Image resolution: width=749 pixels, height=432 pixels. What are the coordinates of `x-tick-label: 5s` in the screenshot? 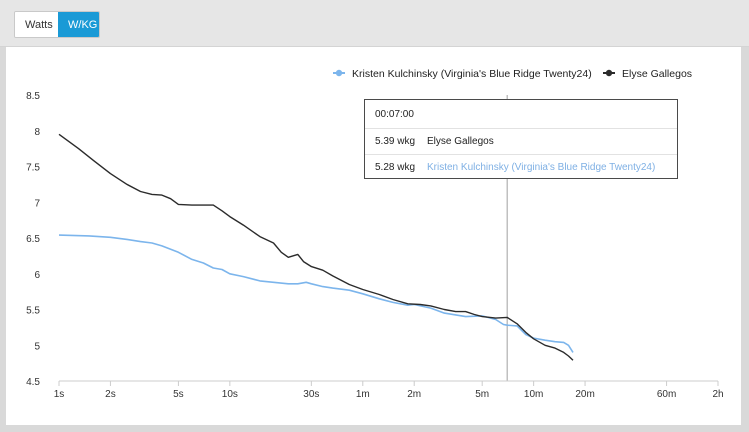 It's located at (178, 394).